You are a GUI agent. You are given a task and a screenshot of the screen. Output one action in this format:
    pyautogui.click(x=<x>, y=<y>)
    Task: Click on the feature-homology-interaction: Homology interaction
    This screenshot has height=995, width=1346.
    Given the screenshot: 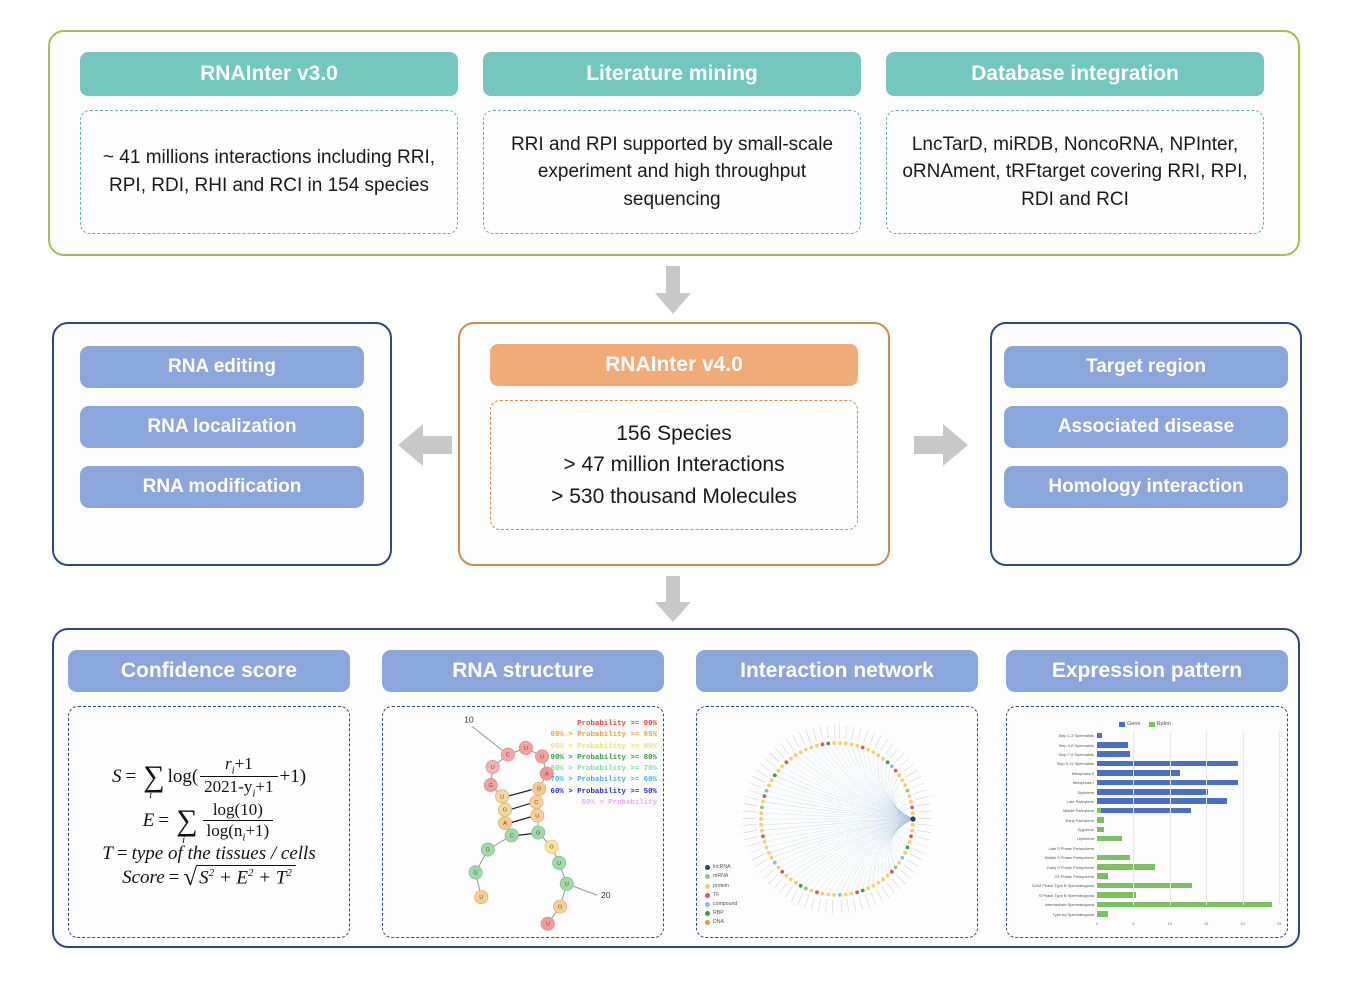 What is the action you would take?
    pyautogui.click(x=1146, y=487)
    